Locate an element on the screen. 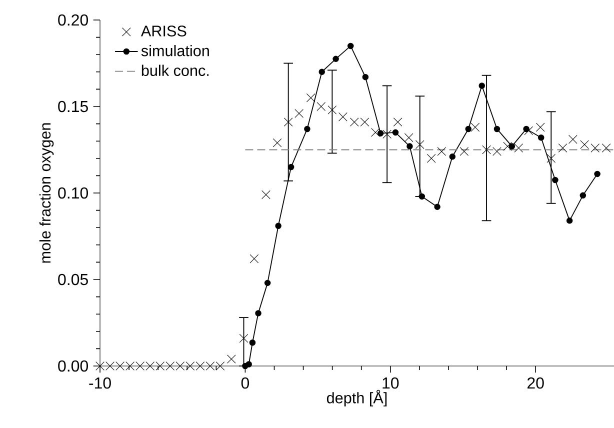 The height and width of the screenshot is (428, 614). legend-label: ARISS is located at coordinates (163, 31).